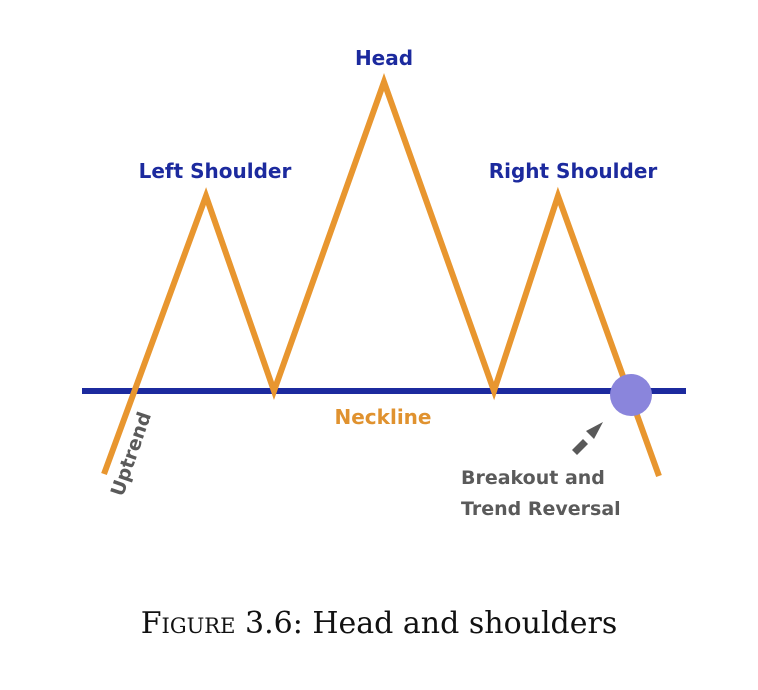 The image size is (758, 690). Describe the element at coordinates (631, 395) in the screenshot. I see `breakout-marker` at that location.